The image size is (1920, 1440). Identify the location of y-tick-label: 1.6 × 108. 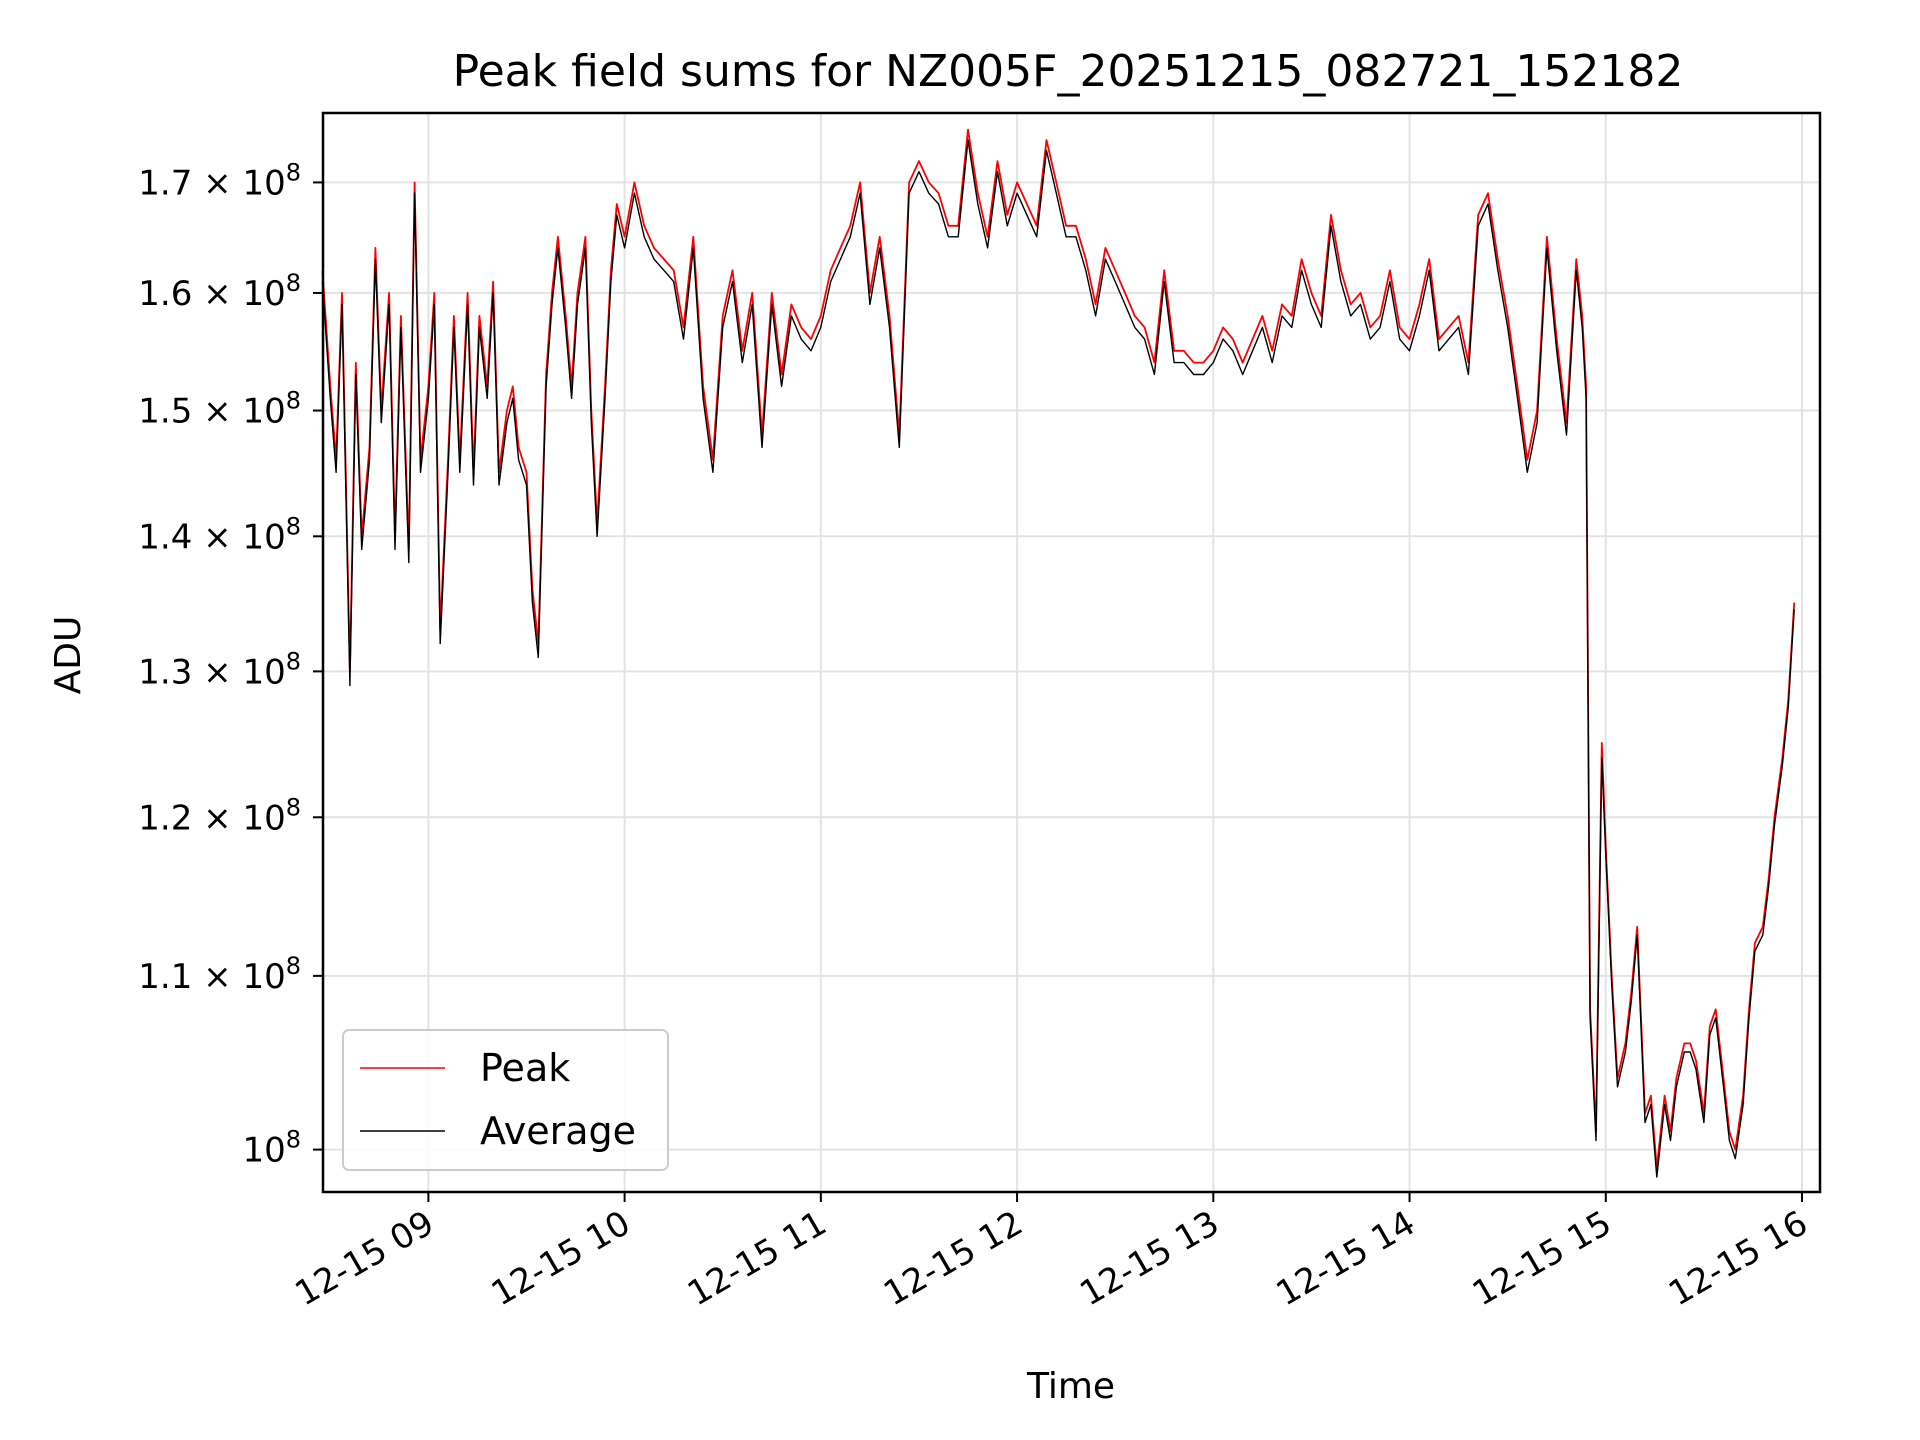
(219, 291).